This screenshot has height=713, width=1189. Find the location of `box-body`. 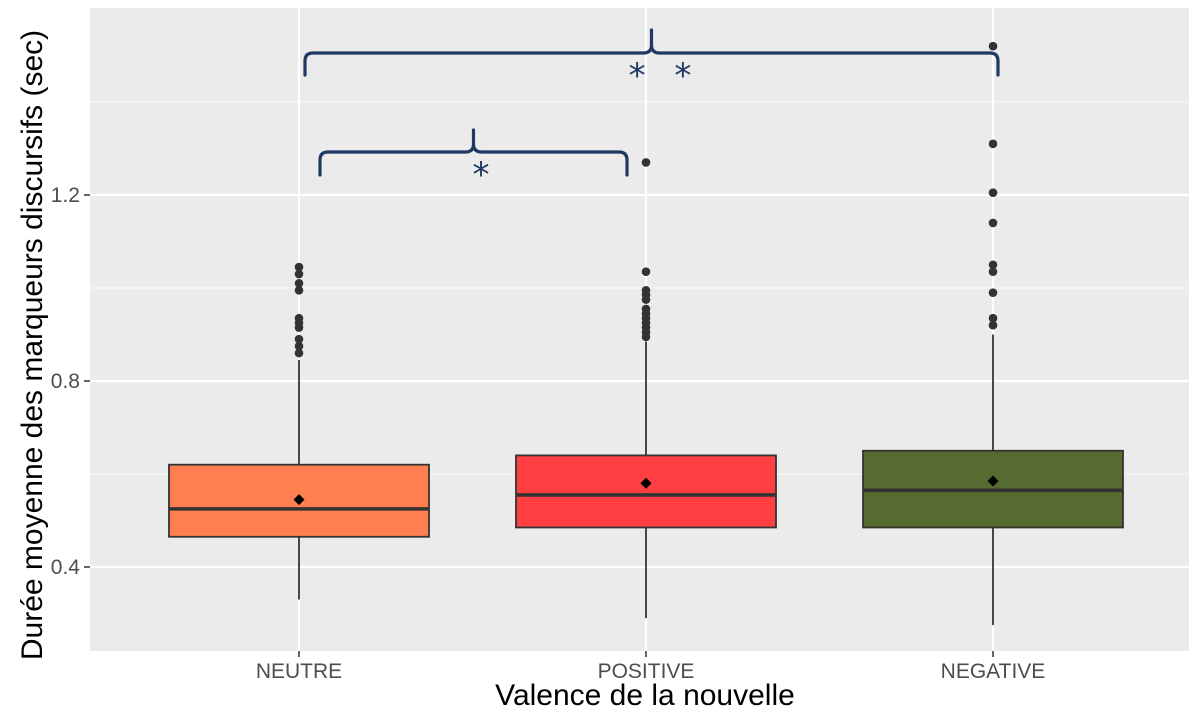

box-body is located at coordinates (646, 491).